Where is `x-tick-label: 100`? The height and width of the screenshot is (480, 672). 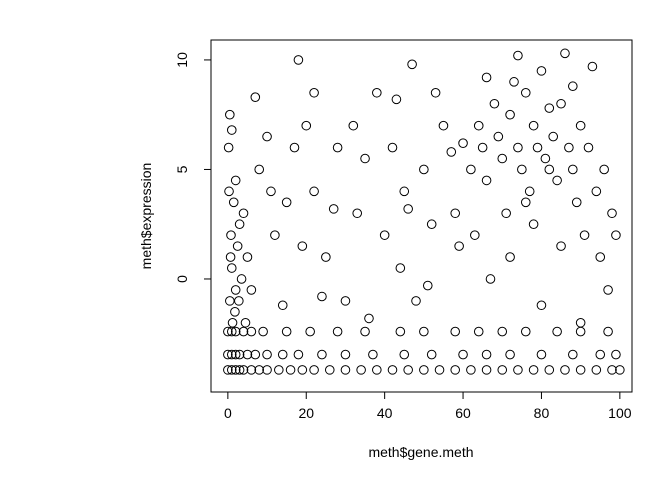 x-tick-label: 100 is located at coordinates (620, 413).